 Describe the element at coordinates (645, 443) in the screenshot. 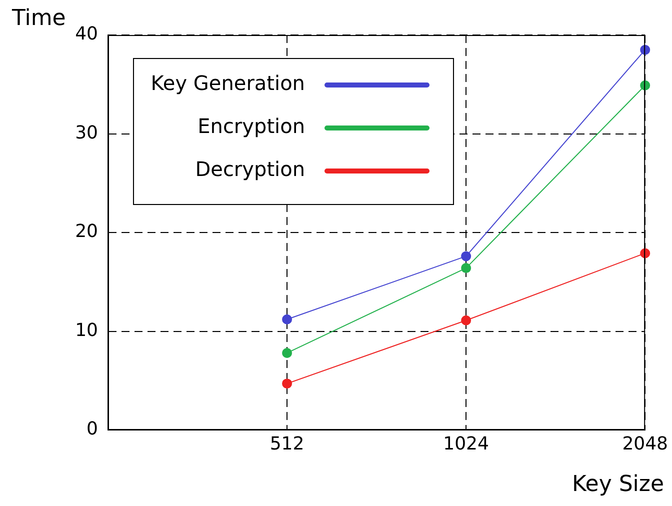

I see `x-tick-label: 2048` at that location.